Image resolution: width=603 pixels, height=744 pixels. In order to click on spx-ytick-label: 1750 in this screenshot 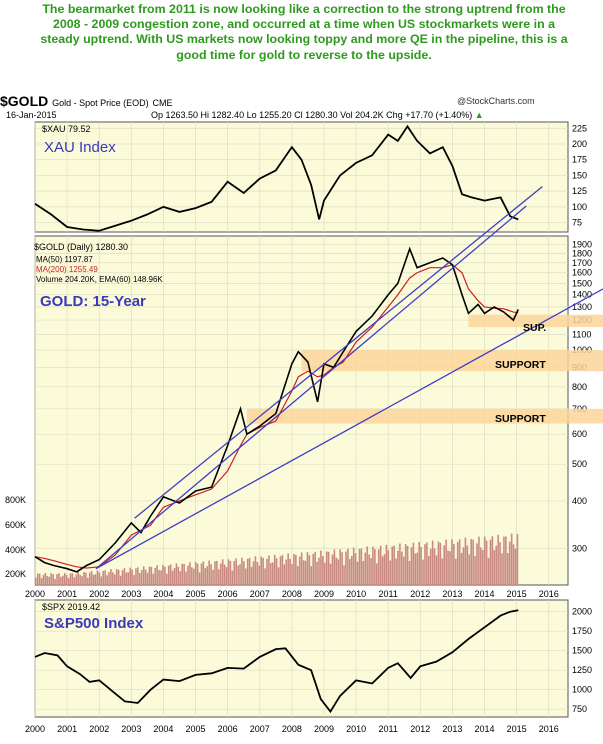, I will do `click(582, 631)`.